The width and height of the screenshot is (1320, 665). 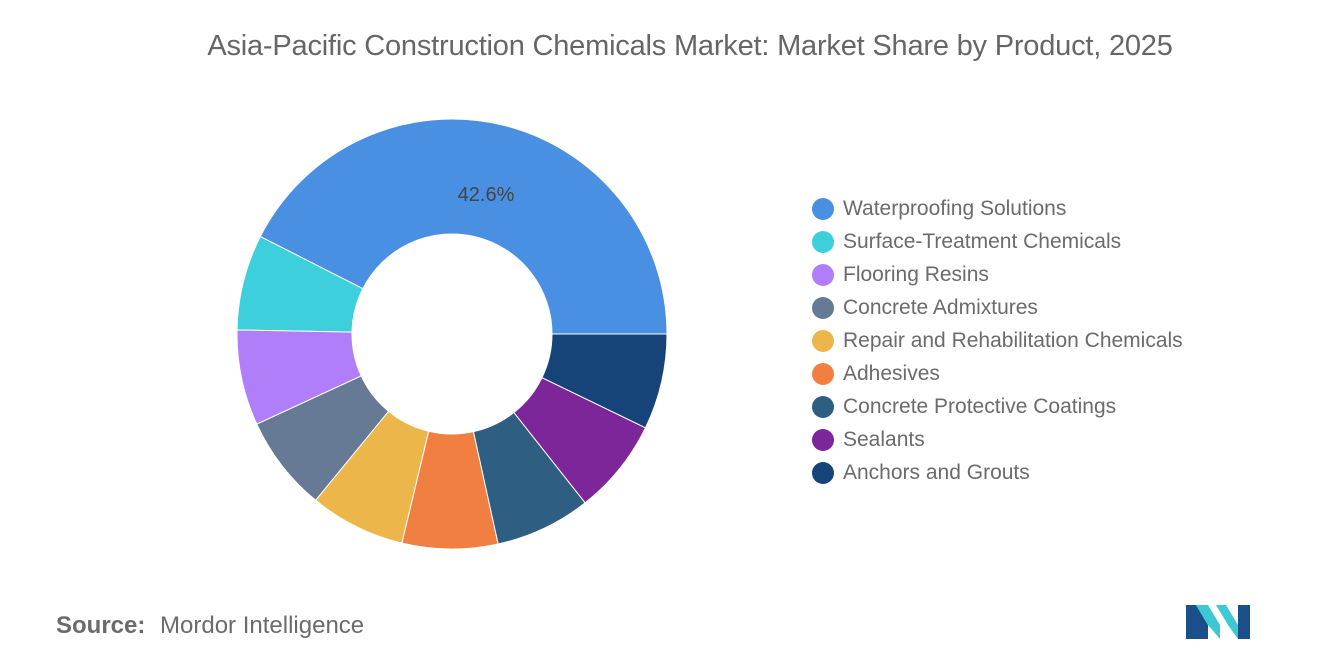 I want to click on legend-item: Repair and Rehabilitation Chemicals, so click(x=997, y=340).